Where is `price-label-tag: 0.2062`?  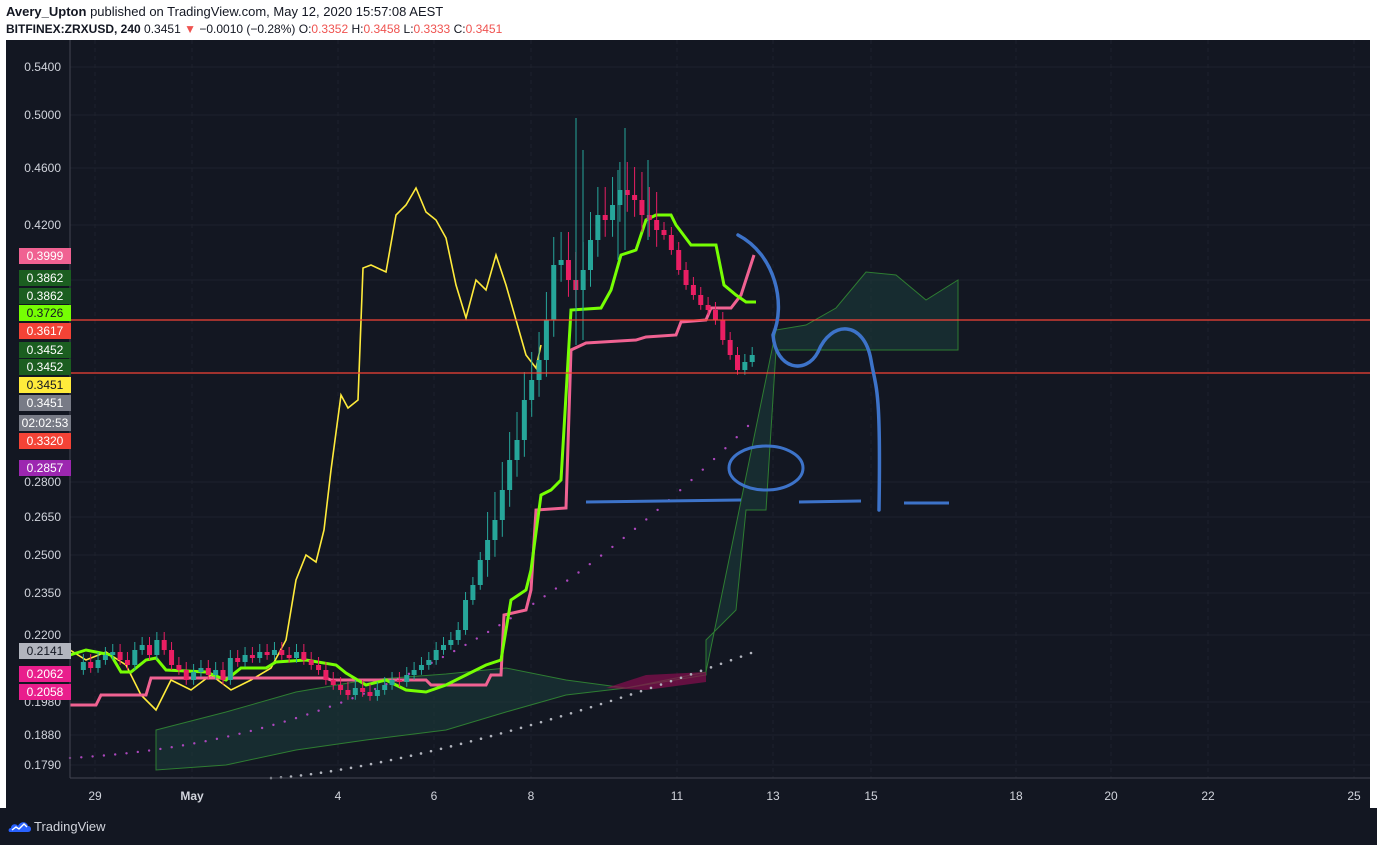 price-label-tag: 0.2062 is located at coordinates (45, 674).